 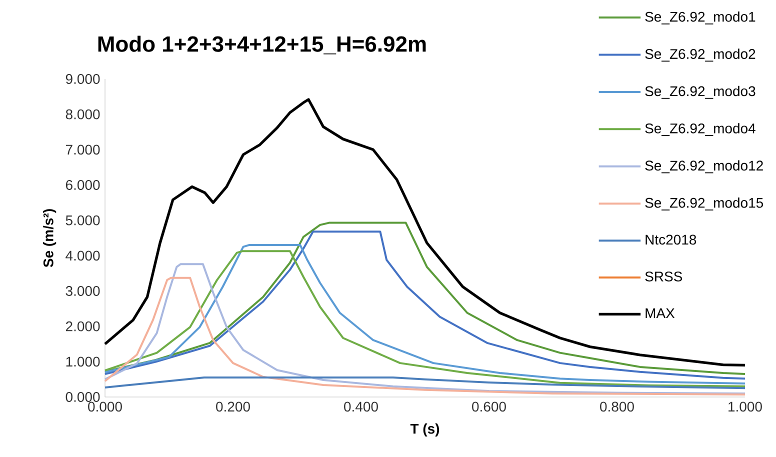 What do you see at coordinates (660, 313) in the screenshot?
I see `legend-label: MAX` at bounding box center [660, 313].